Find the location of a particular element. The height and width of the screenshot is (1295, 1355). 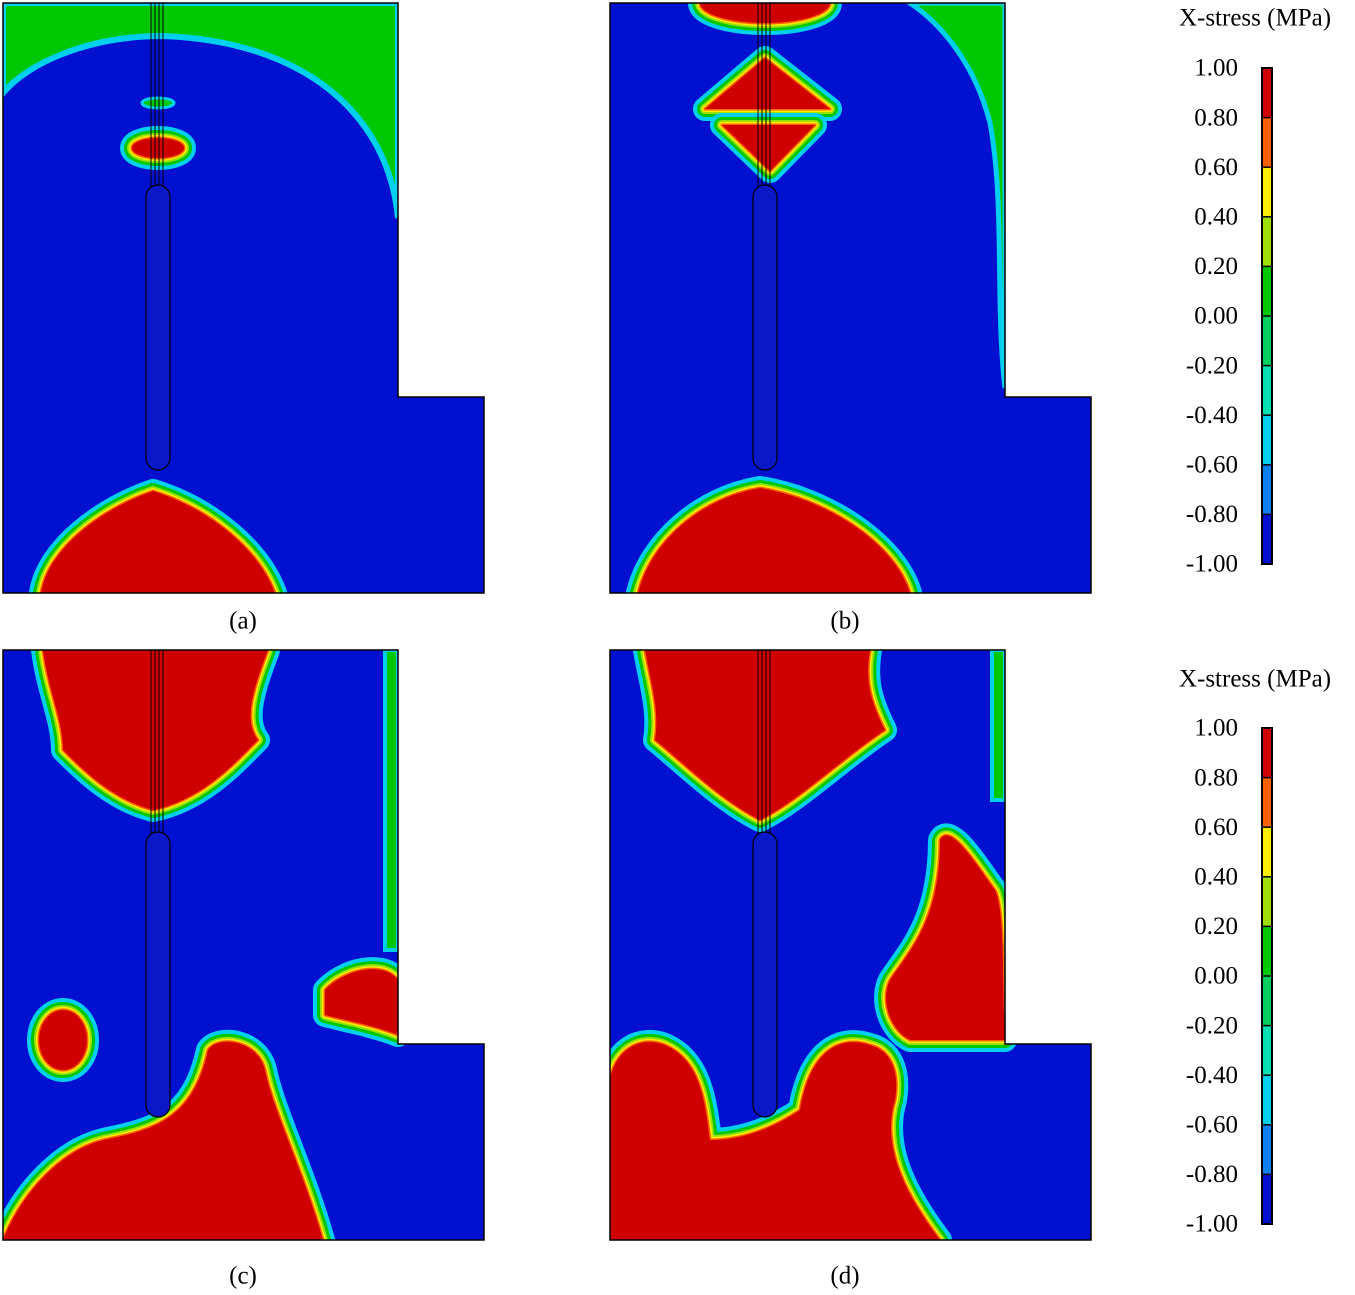

panel-label: (d) is located at coordinates (844, 1276).